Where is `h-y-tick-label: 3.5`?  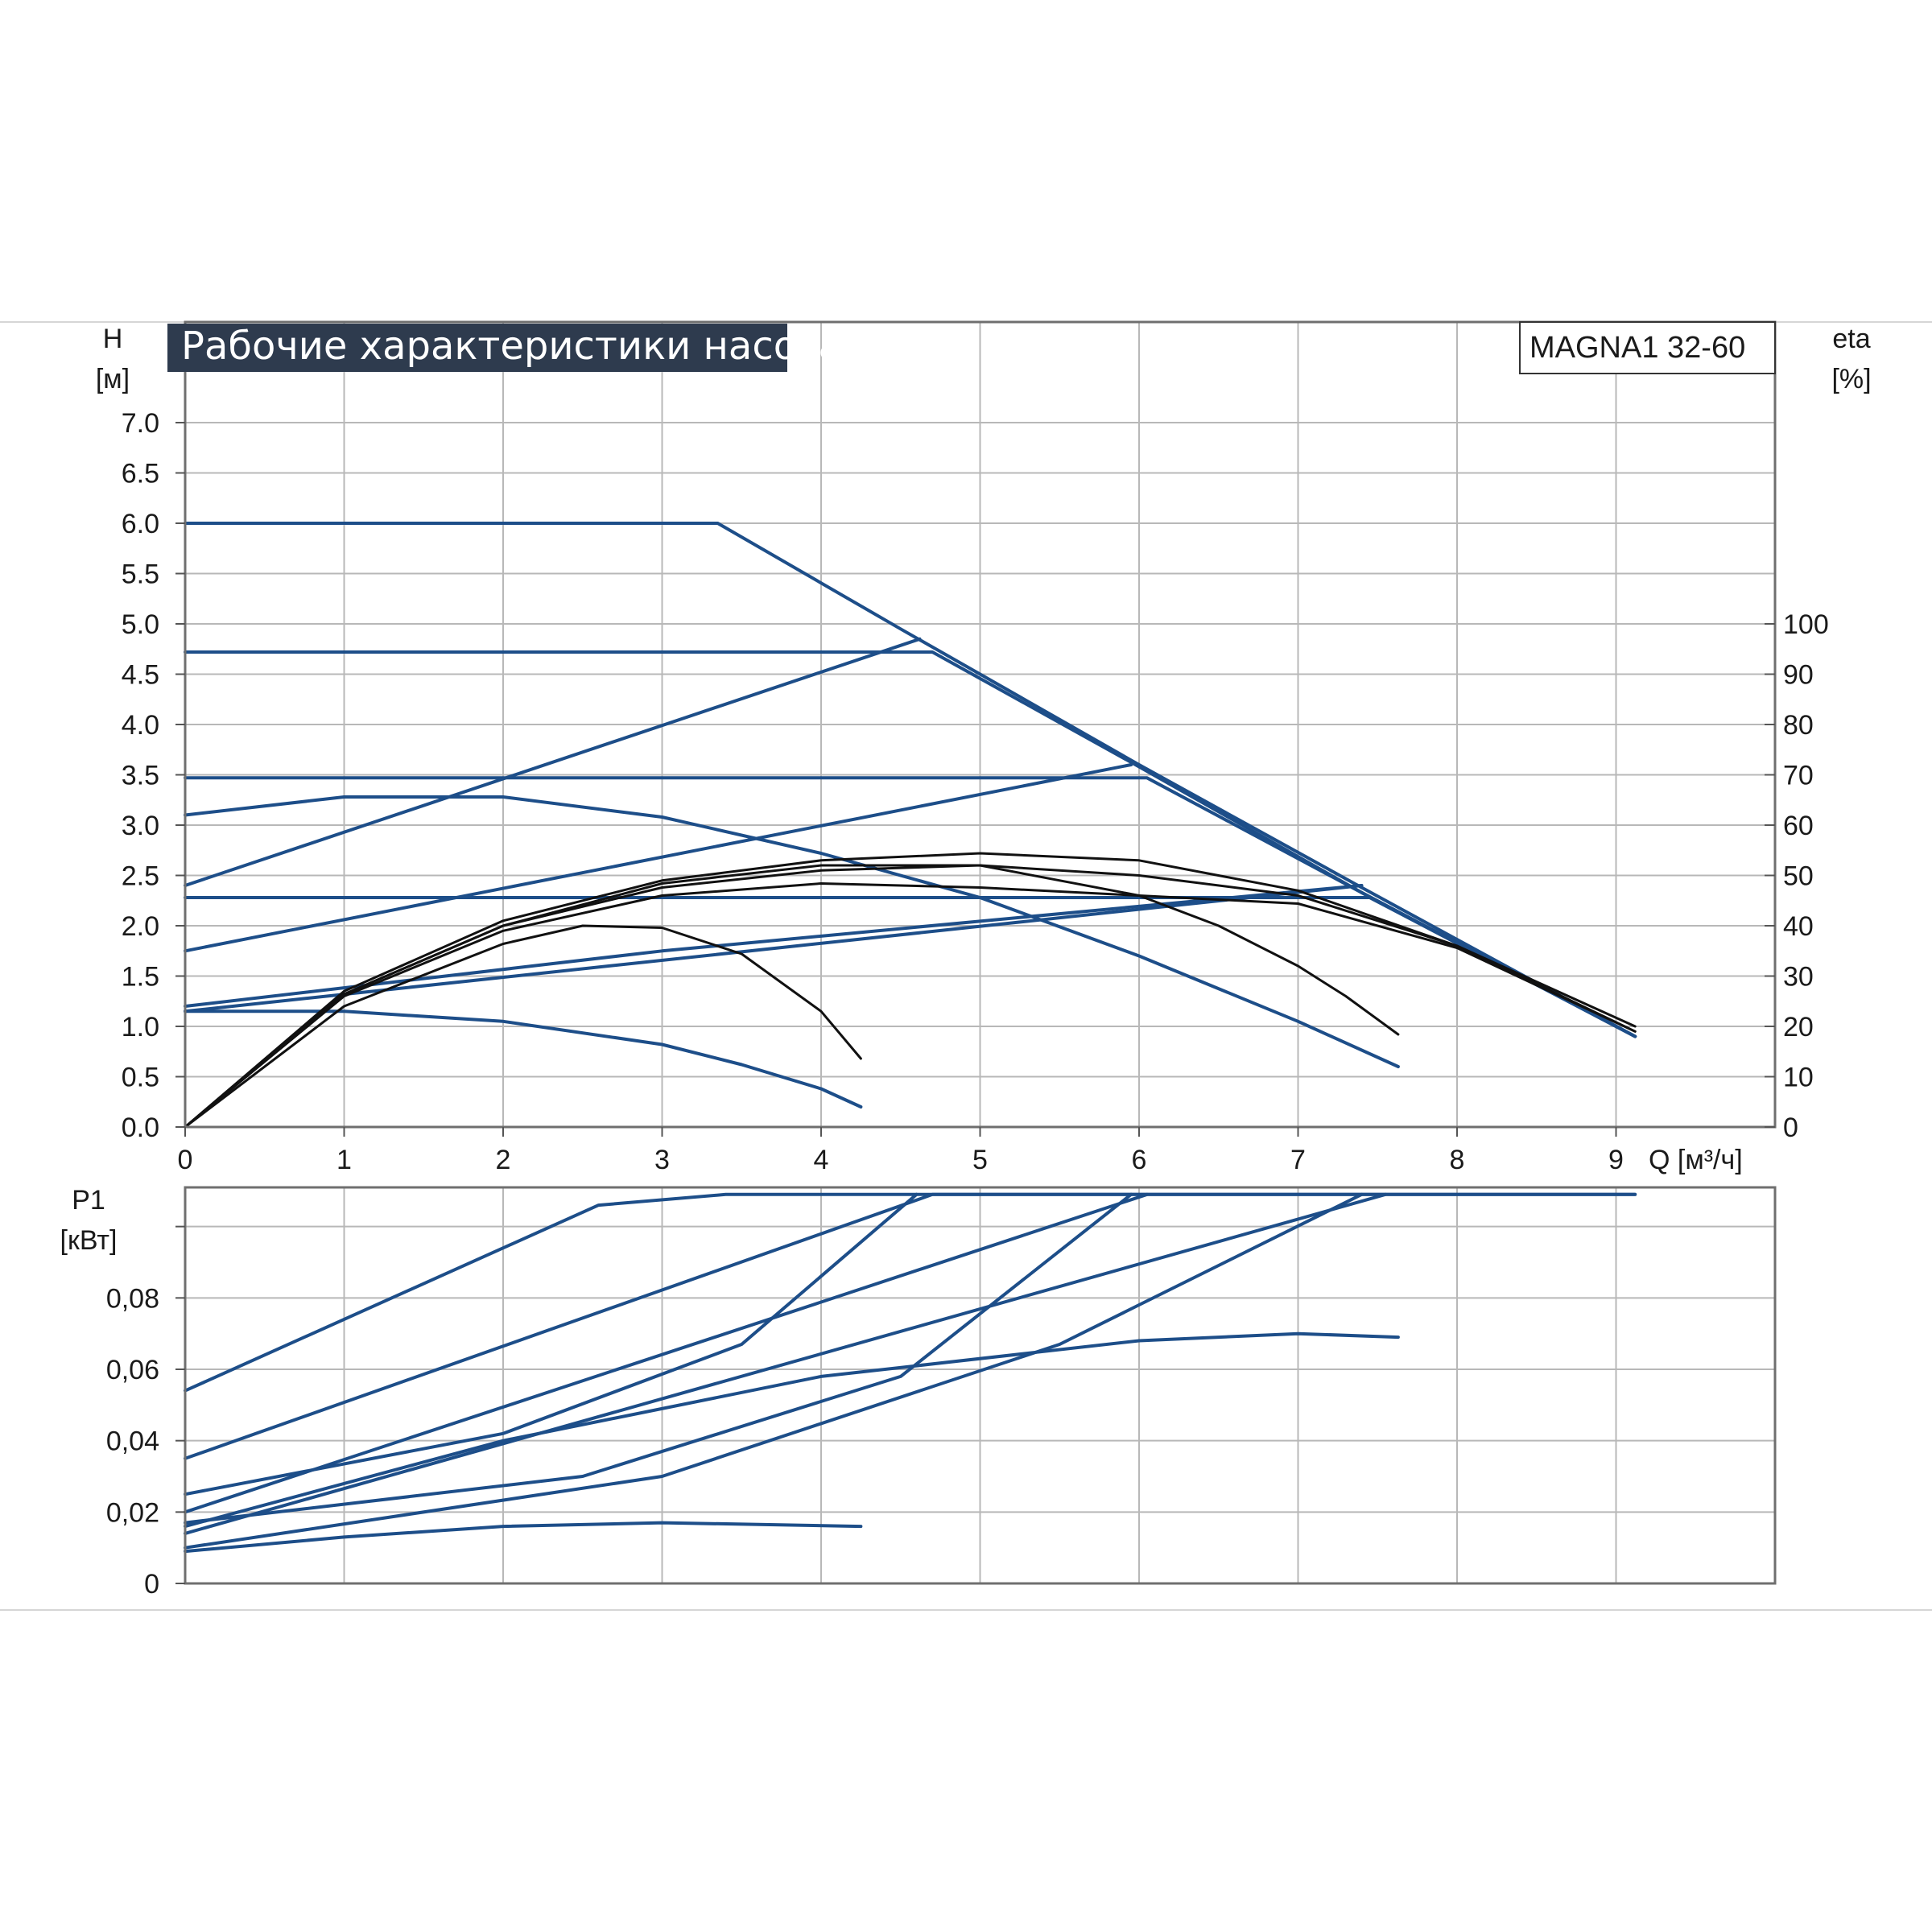 h-y-tick-label: 3.5 is located at coordinates (140, 776).